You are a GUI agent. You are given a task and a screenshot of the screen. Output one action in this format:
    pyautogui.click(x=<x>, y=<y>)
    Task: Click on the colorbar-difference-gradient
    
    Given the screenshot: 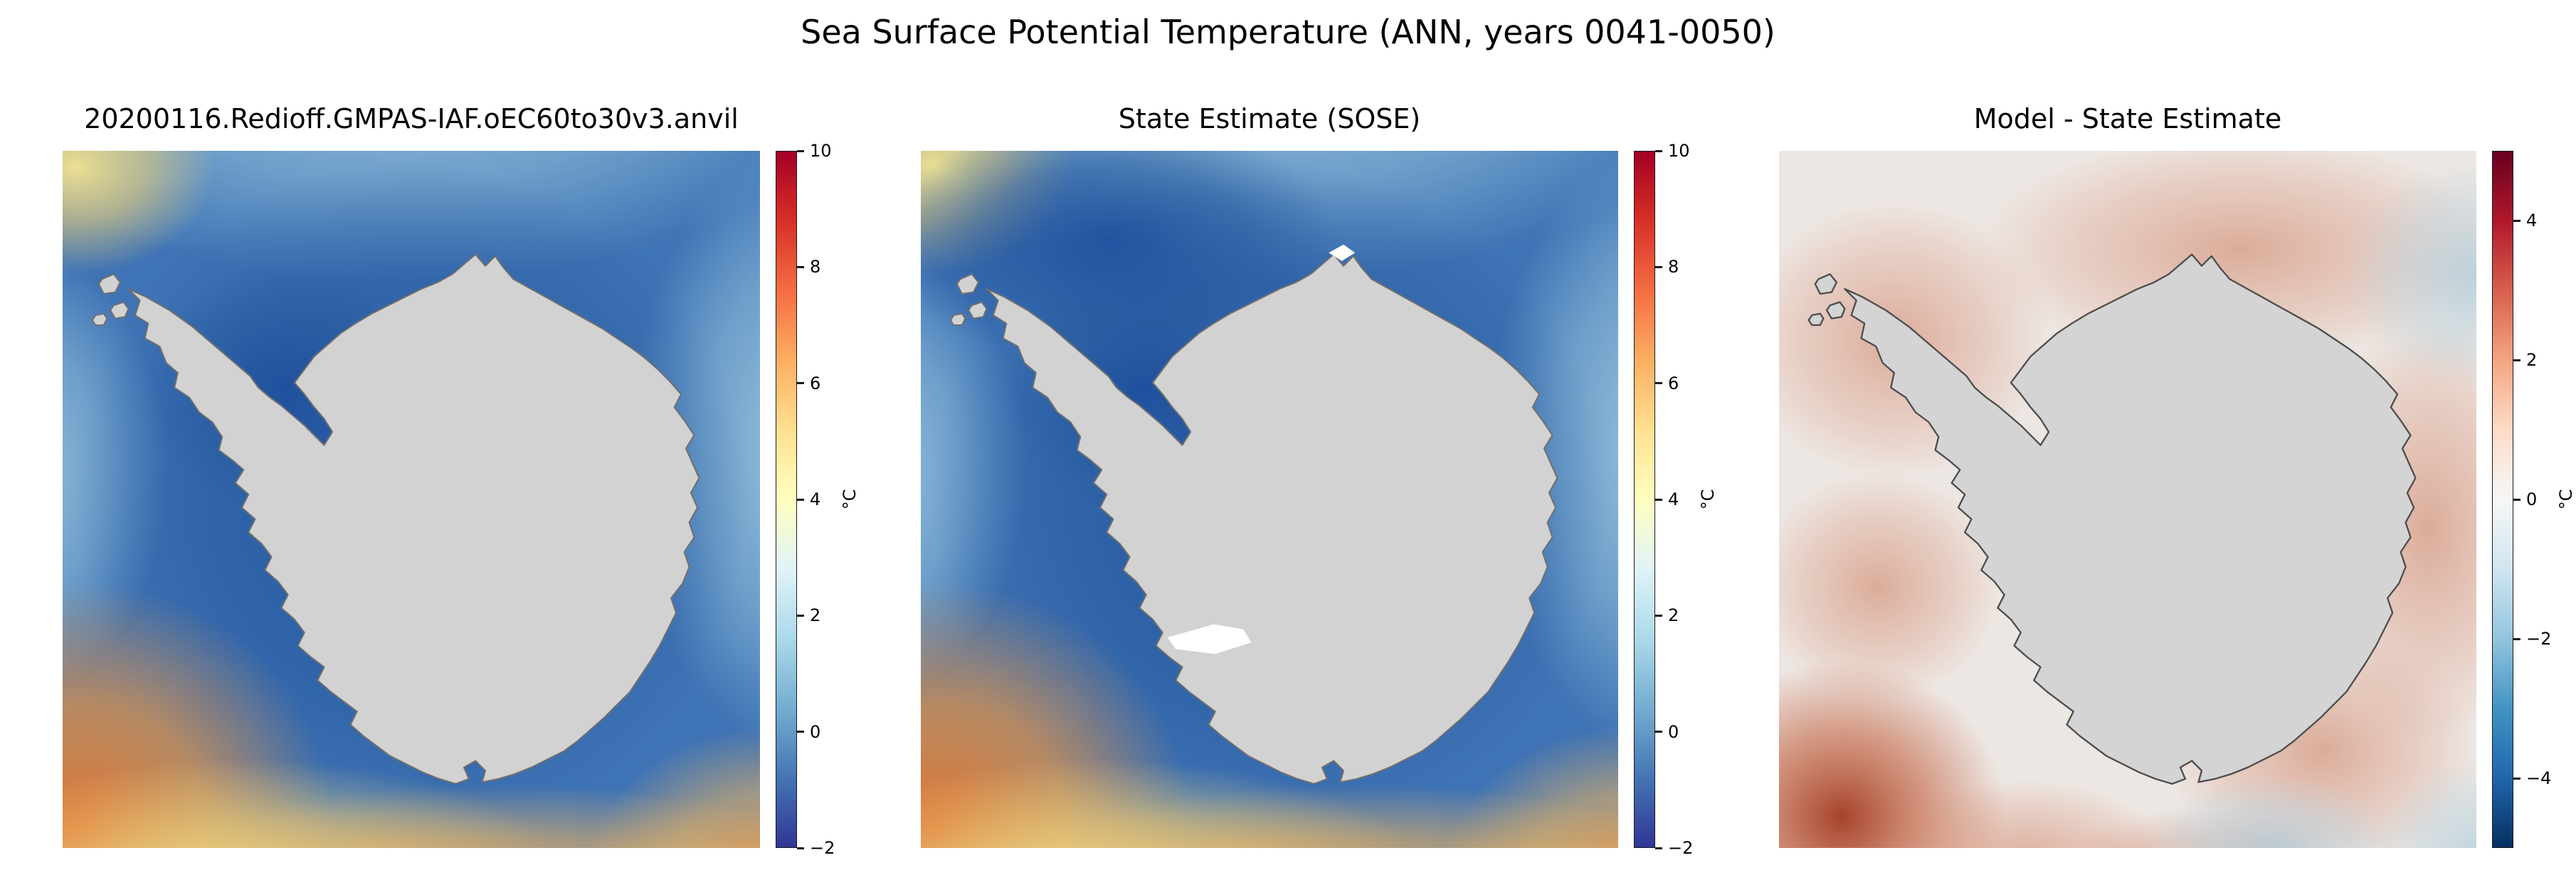 What is the action you would take?
    pyautogui.click(x=2502, y=500)
    